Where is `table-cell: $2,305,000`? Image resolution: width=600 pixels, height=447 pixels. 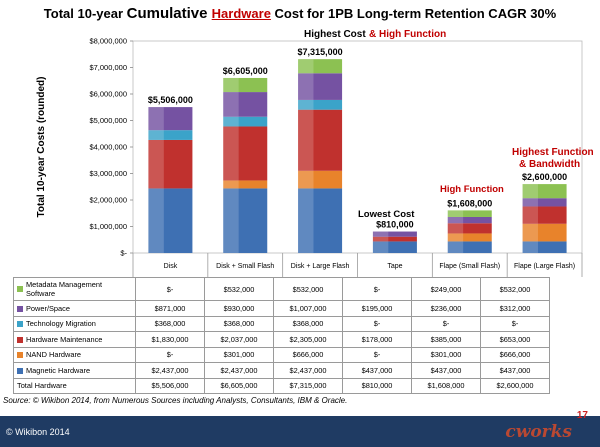
table-cell: $2,305,000 is located at coordinates (308, 339).